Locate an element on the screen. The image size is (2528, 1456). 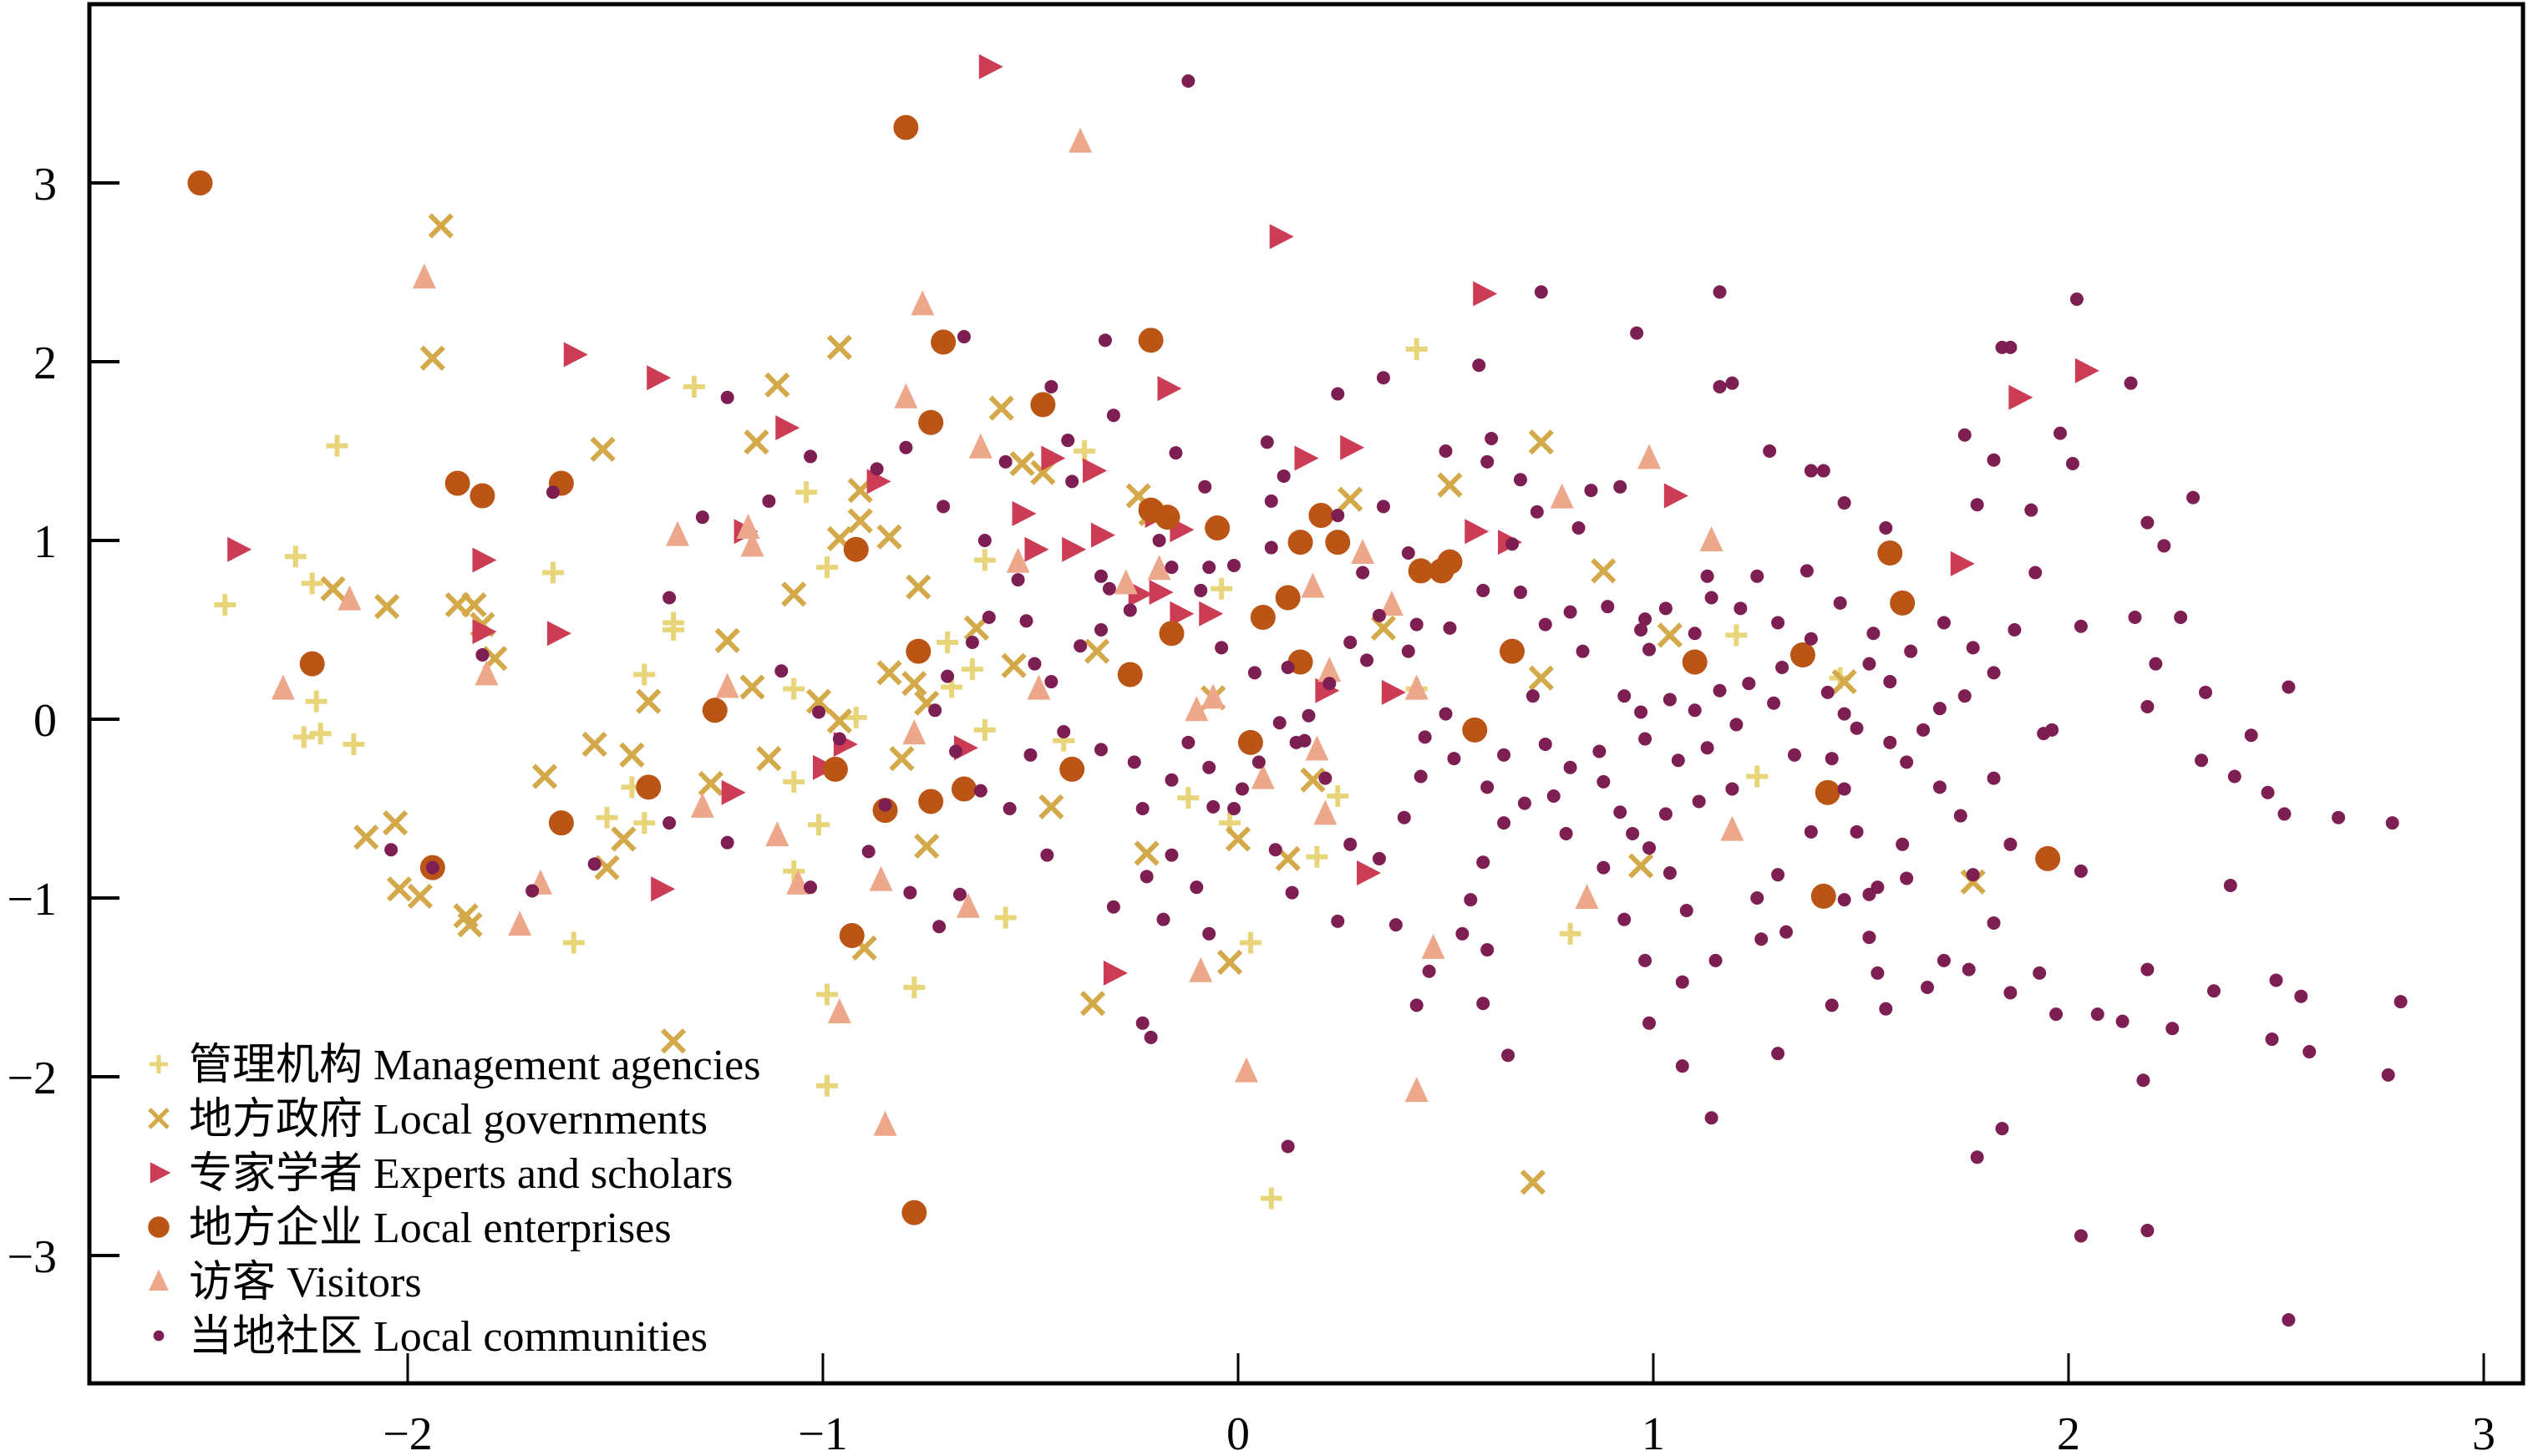
x-tick-label: 1 is located at coordinates (1653, 1432).